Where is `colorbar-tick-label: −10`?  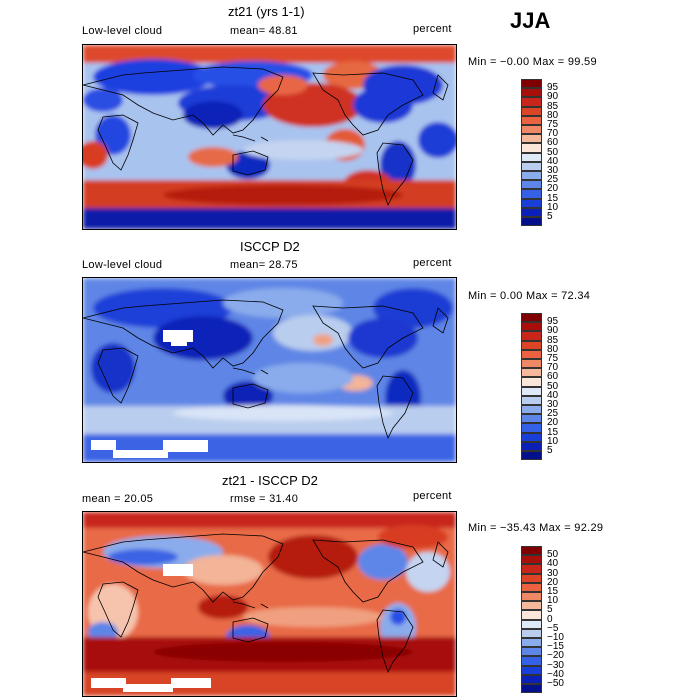
colorbar-tick-label: −10 is located at coordinates (555, 637).